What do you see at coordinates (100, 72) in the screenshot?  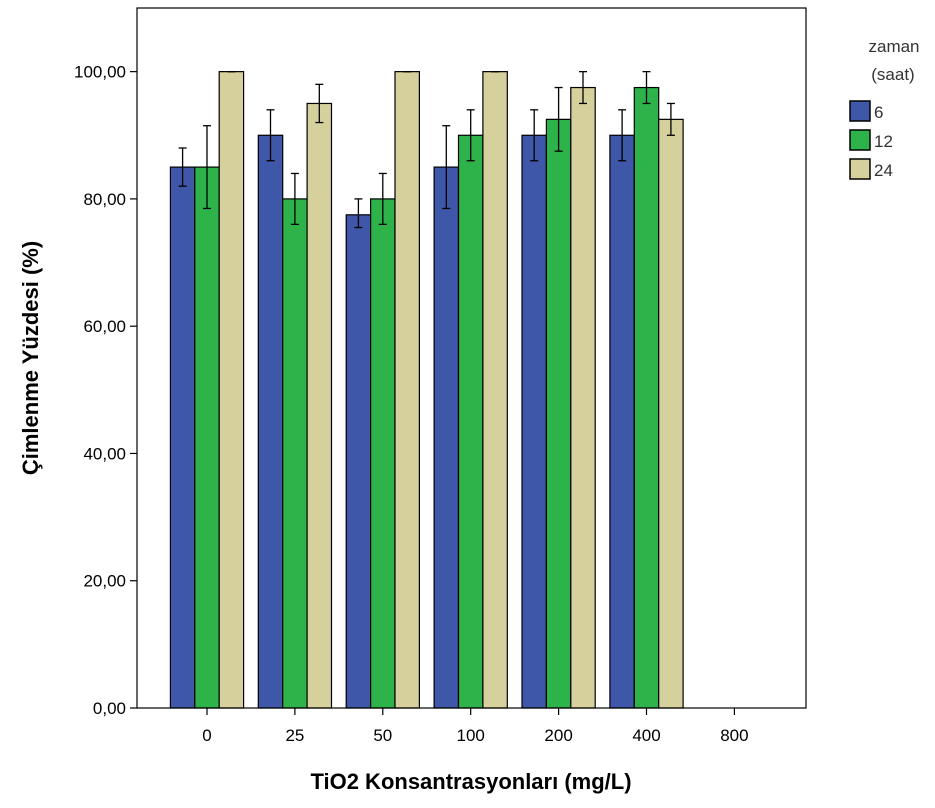 I see `y-tick-label: 100,00` at bounding box center [100, 72].